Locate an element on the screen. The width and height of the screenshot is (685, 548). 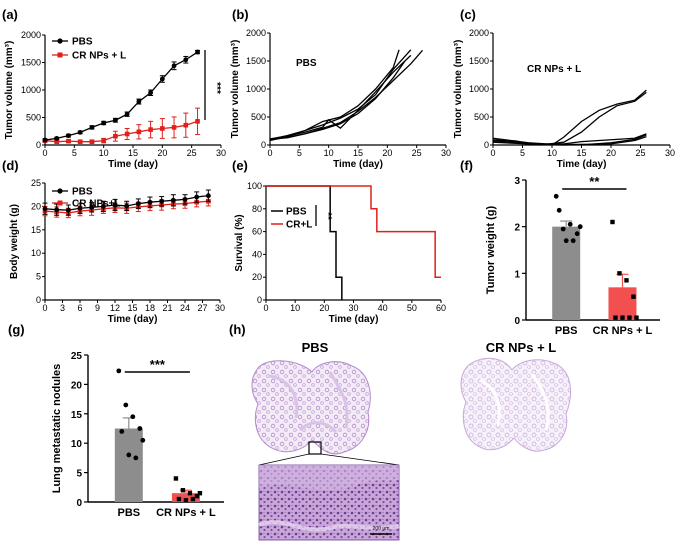
x-tick-label: 60 is located at coordinates (441, 308).